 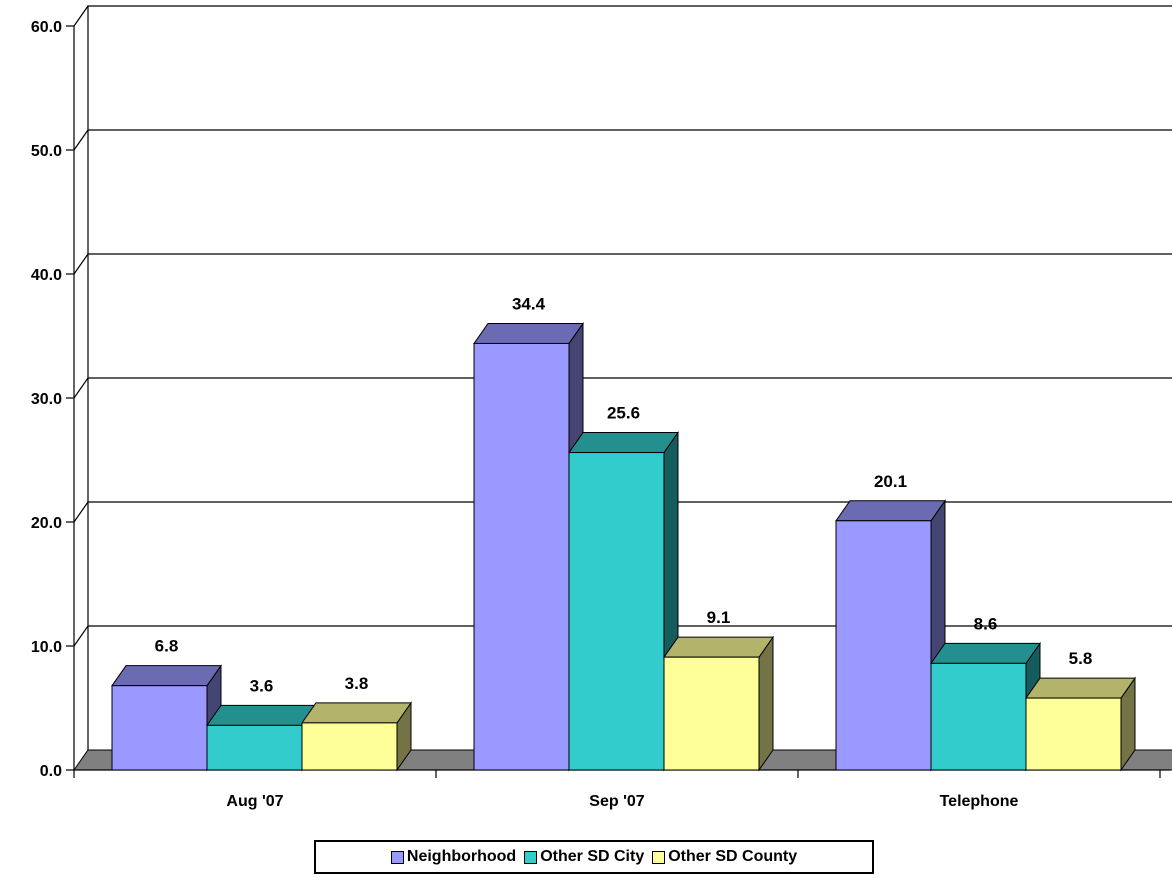 What do you see at coordinates (397, 857) in the screenshot?
I see `legend-swatch-neighborhood` at bounding box center [397, 857].